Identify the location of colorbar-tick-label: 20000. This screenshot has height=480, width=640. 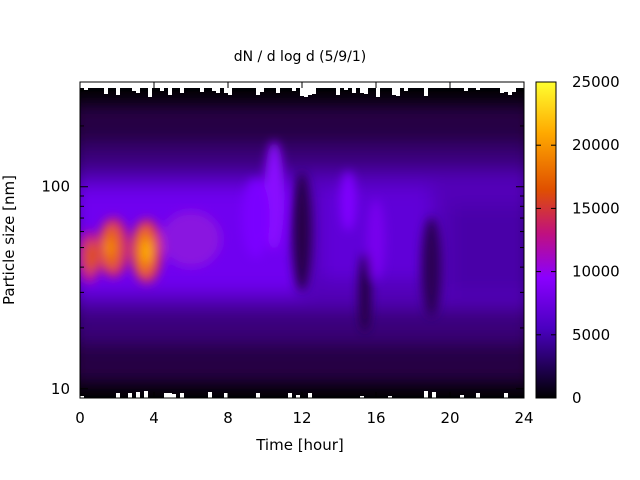
(596, 145).